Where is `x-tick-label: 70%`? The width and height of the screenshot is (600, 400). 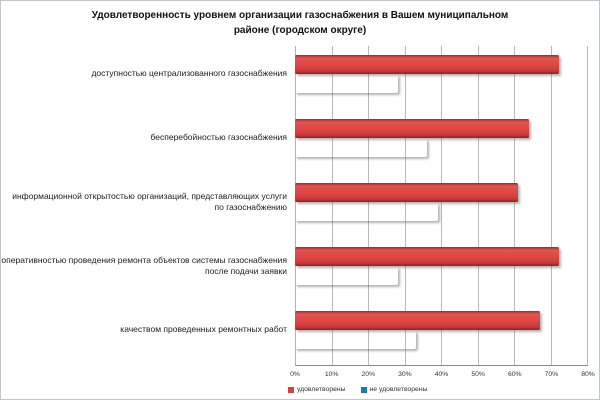 x-tick-label: 70% is located at coordinates (551, 374).